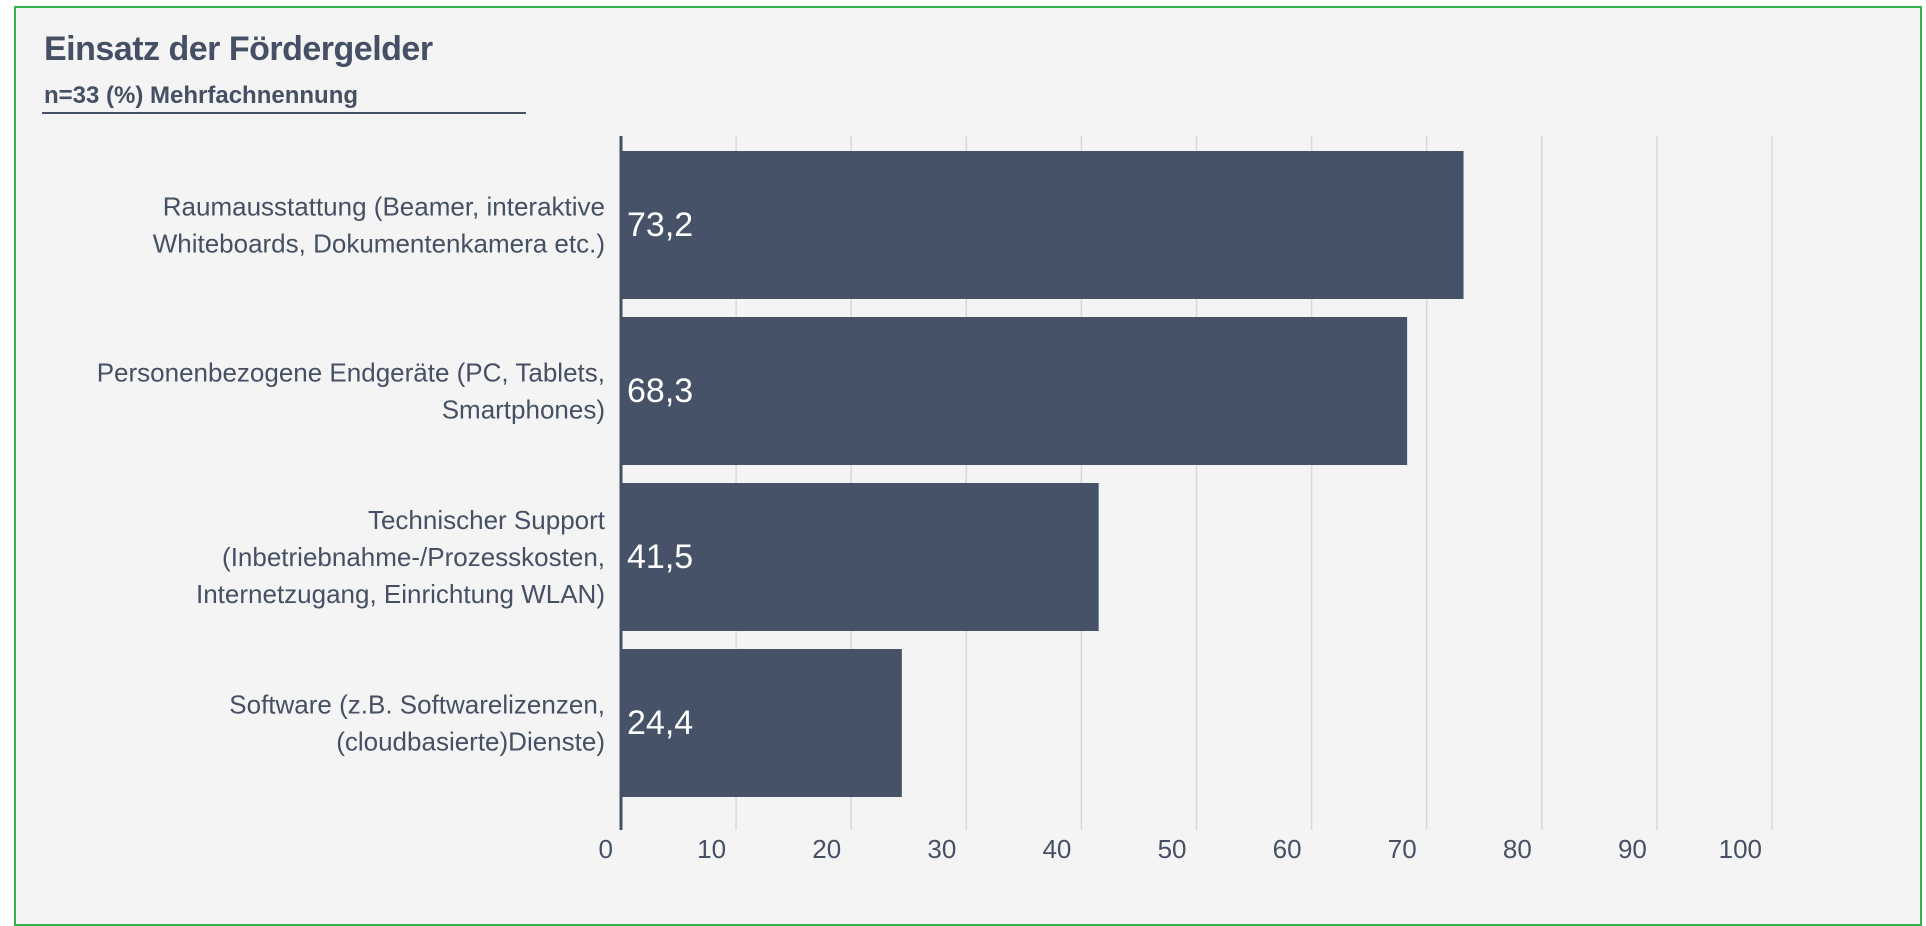 The width and height of the screenshot is (1926, 926). What do you see at coordinates (660, 723) in the screenshot?
I see `bar-value-label: 24,4` at bounding box center [660, 723].